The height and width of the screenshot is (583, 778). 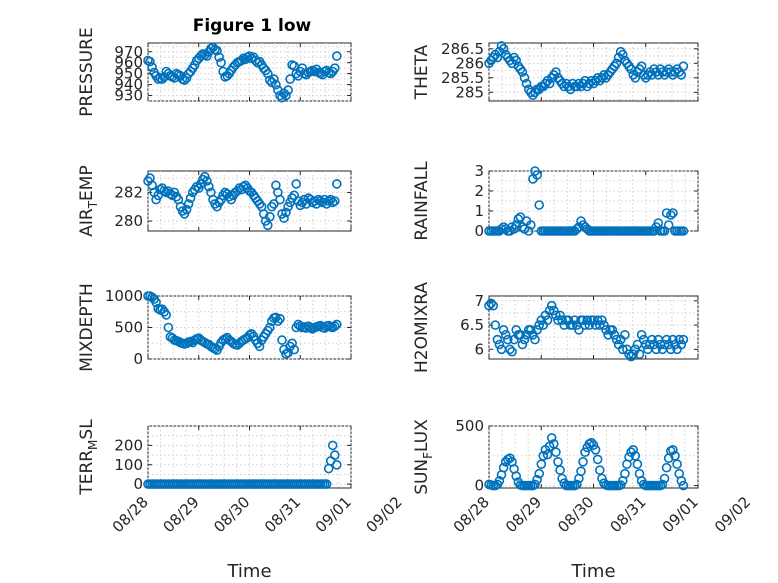 What do you see at coordinates (383, 514) in the screenshot?
I see `x-tick-label: 09/02` at bounding box center [383, 514].